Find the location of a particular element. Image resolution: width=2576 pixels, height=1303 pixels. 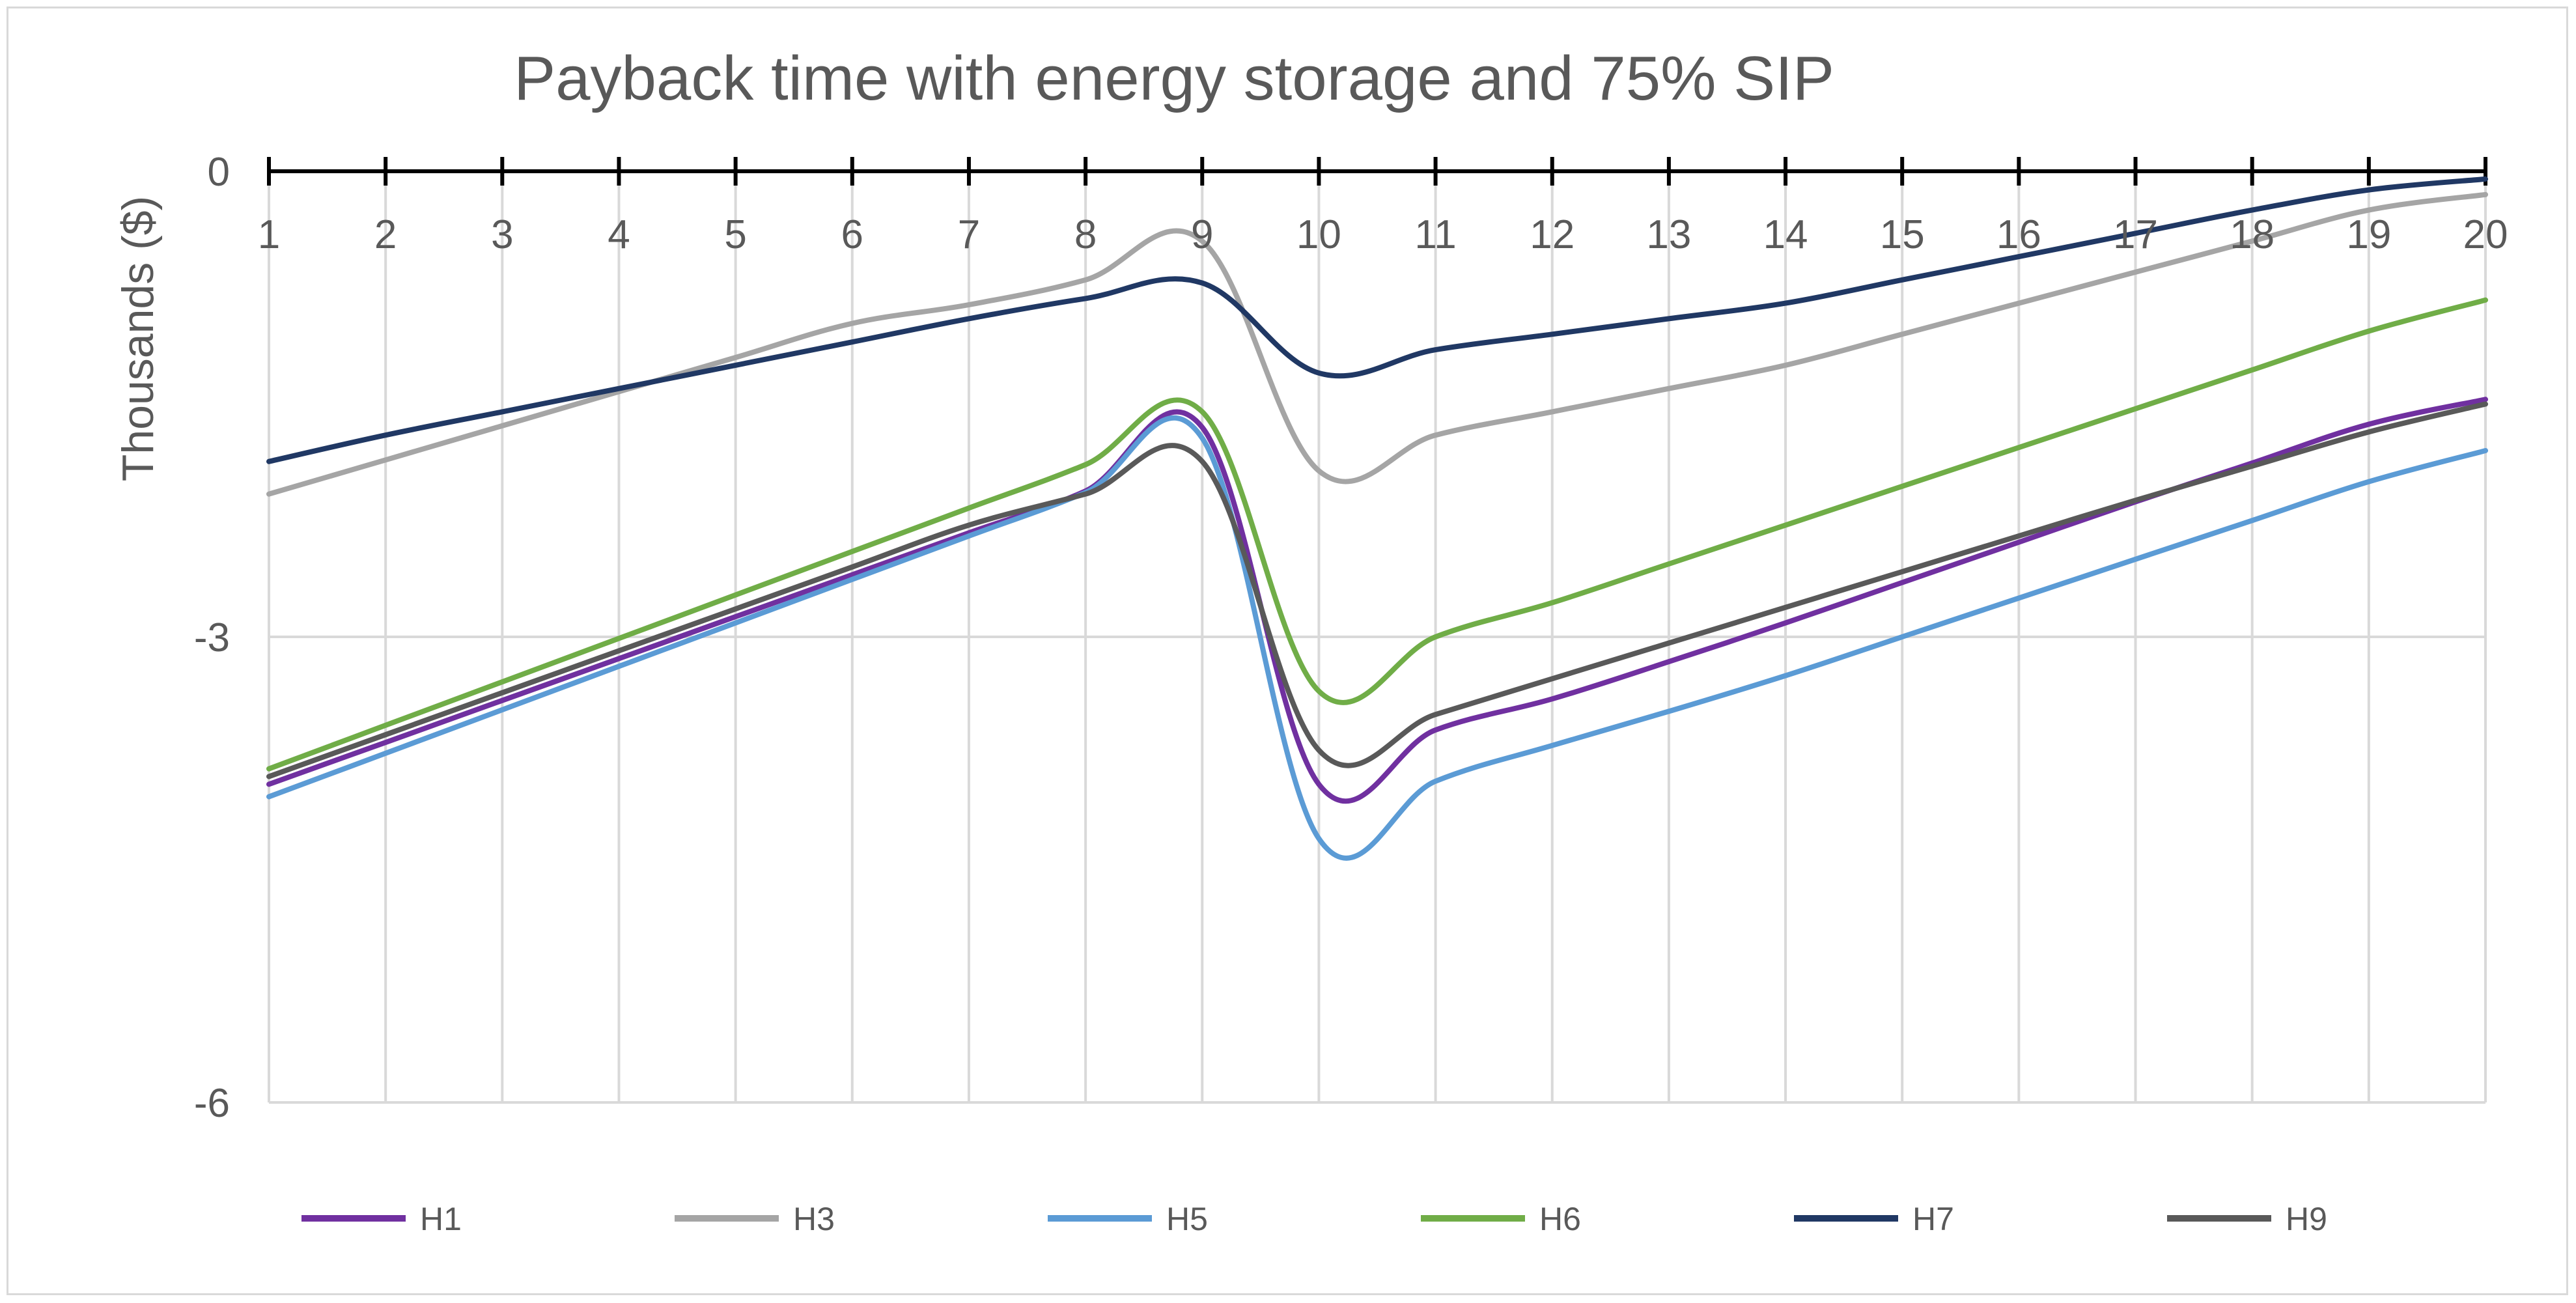

x-tick-label: 17 is located at coordinates (2136, 235).